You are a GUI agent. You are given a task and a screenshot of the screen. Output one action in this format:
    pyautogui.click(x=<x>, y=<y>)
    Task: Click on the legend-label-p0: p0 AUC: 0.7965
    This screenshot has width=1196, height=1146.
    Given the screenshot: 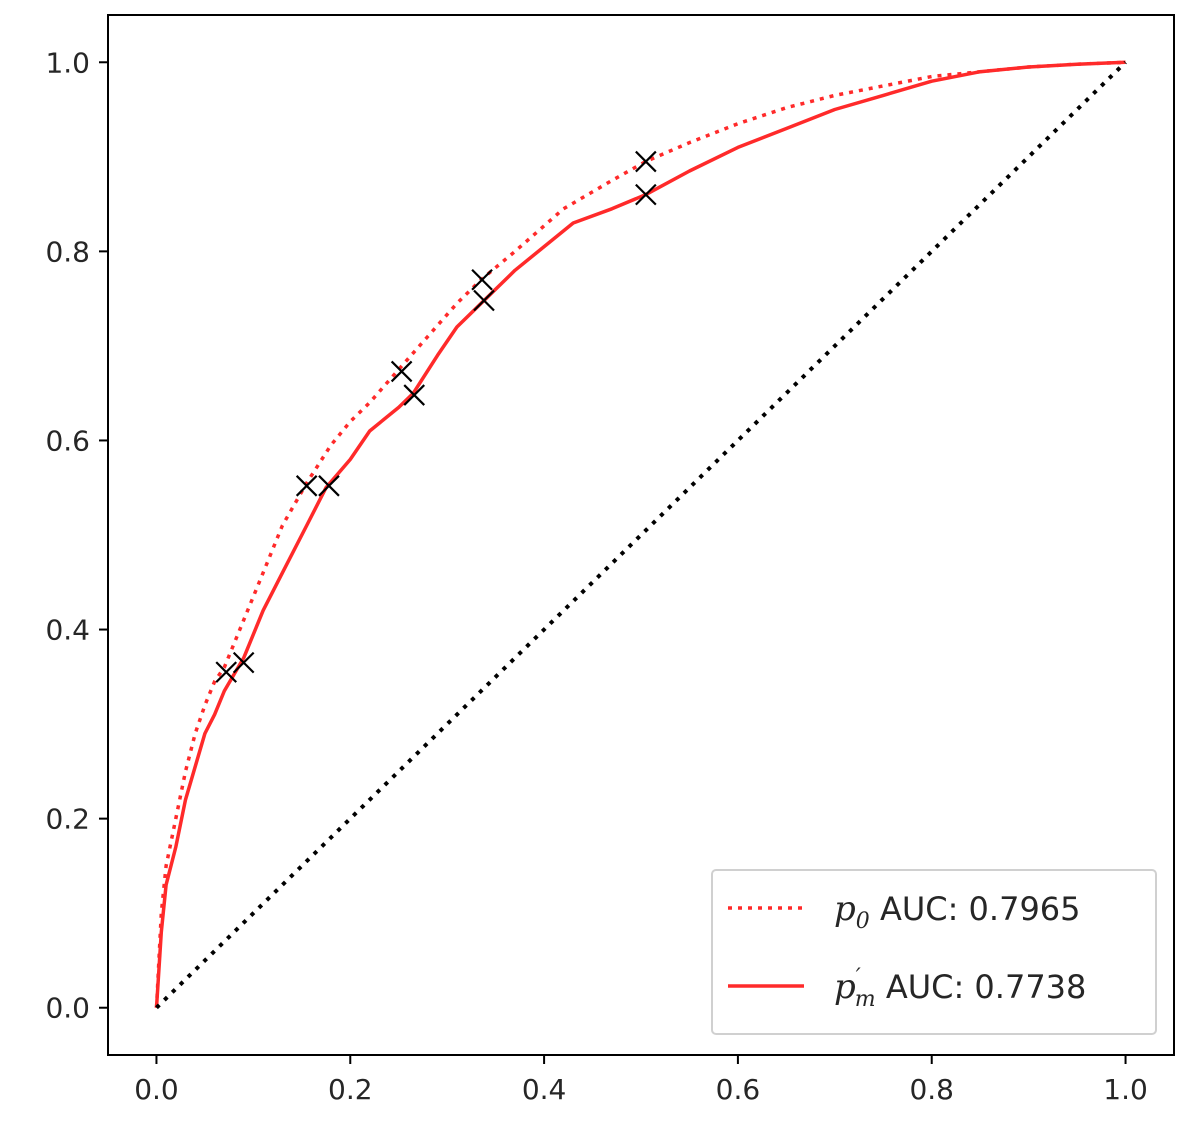 What is the action you would take?
    pyautogui.click(x=957, y=911)
    